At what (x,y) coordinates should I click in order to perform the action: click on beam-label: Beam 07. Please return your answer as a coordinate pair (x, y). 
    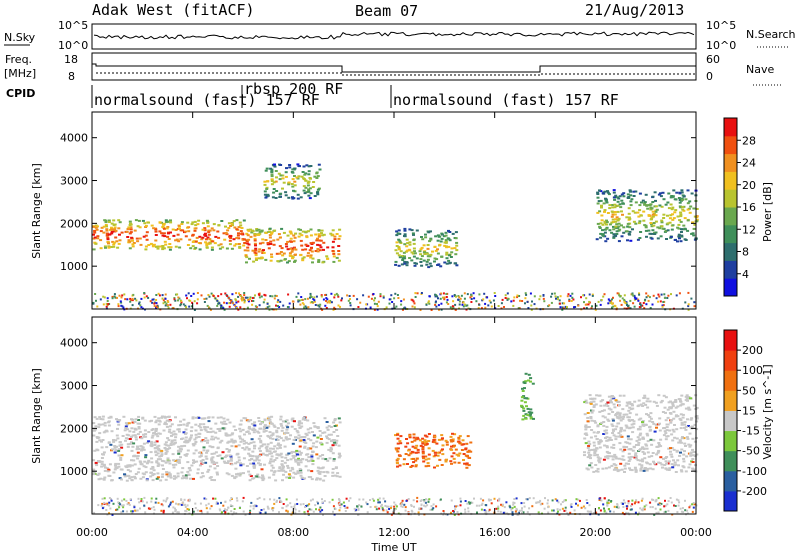
    Looking at the image, I should click on (386, 11).